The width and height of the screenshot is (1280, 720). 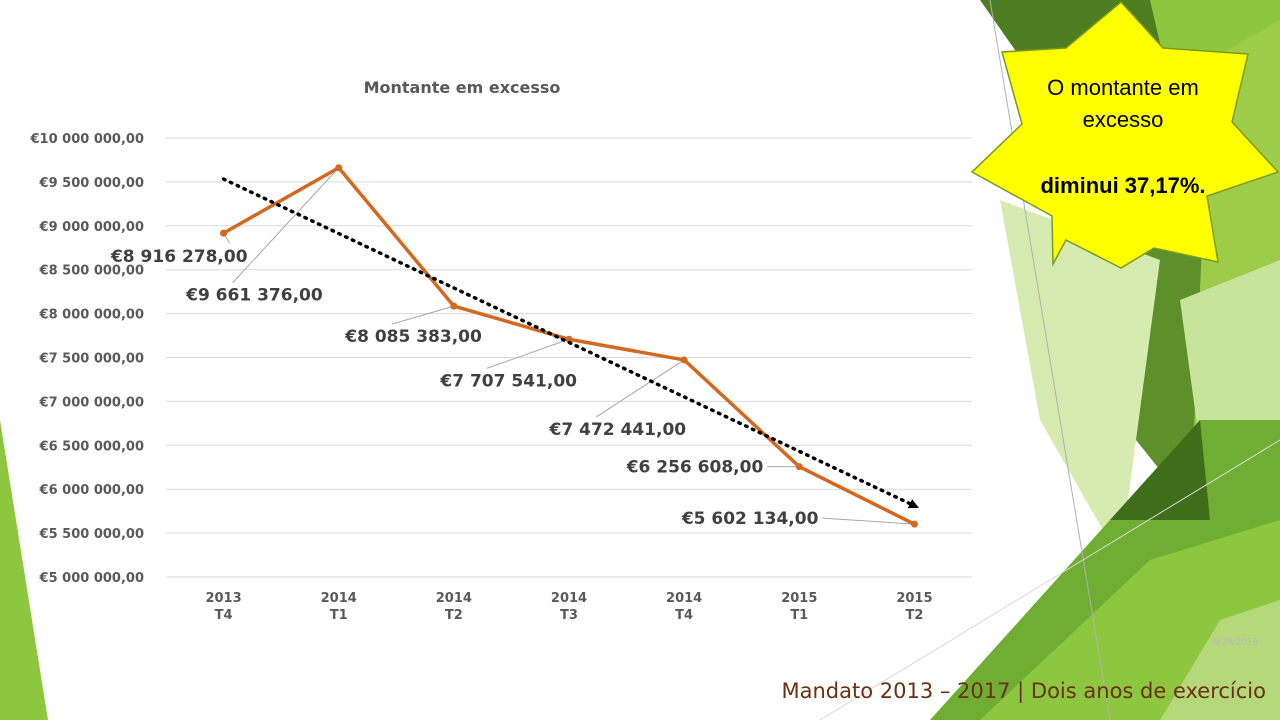 I want to click on data-label: €8 916 278,00, so click(x=179, y=257).